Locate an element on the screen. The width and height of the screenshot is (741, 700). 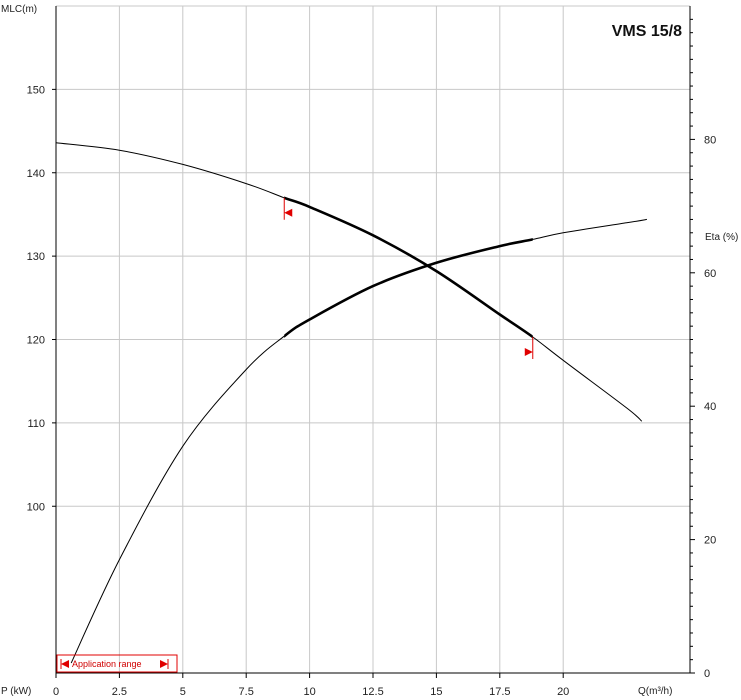
max-flow-marker-arrow is located at coordinates (528, 351).